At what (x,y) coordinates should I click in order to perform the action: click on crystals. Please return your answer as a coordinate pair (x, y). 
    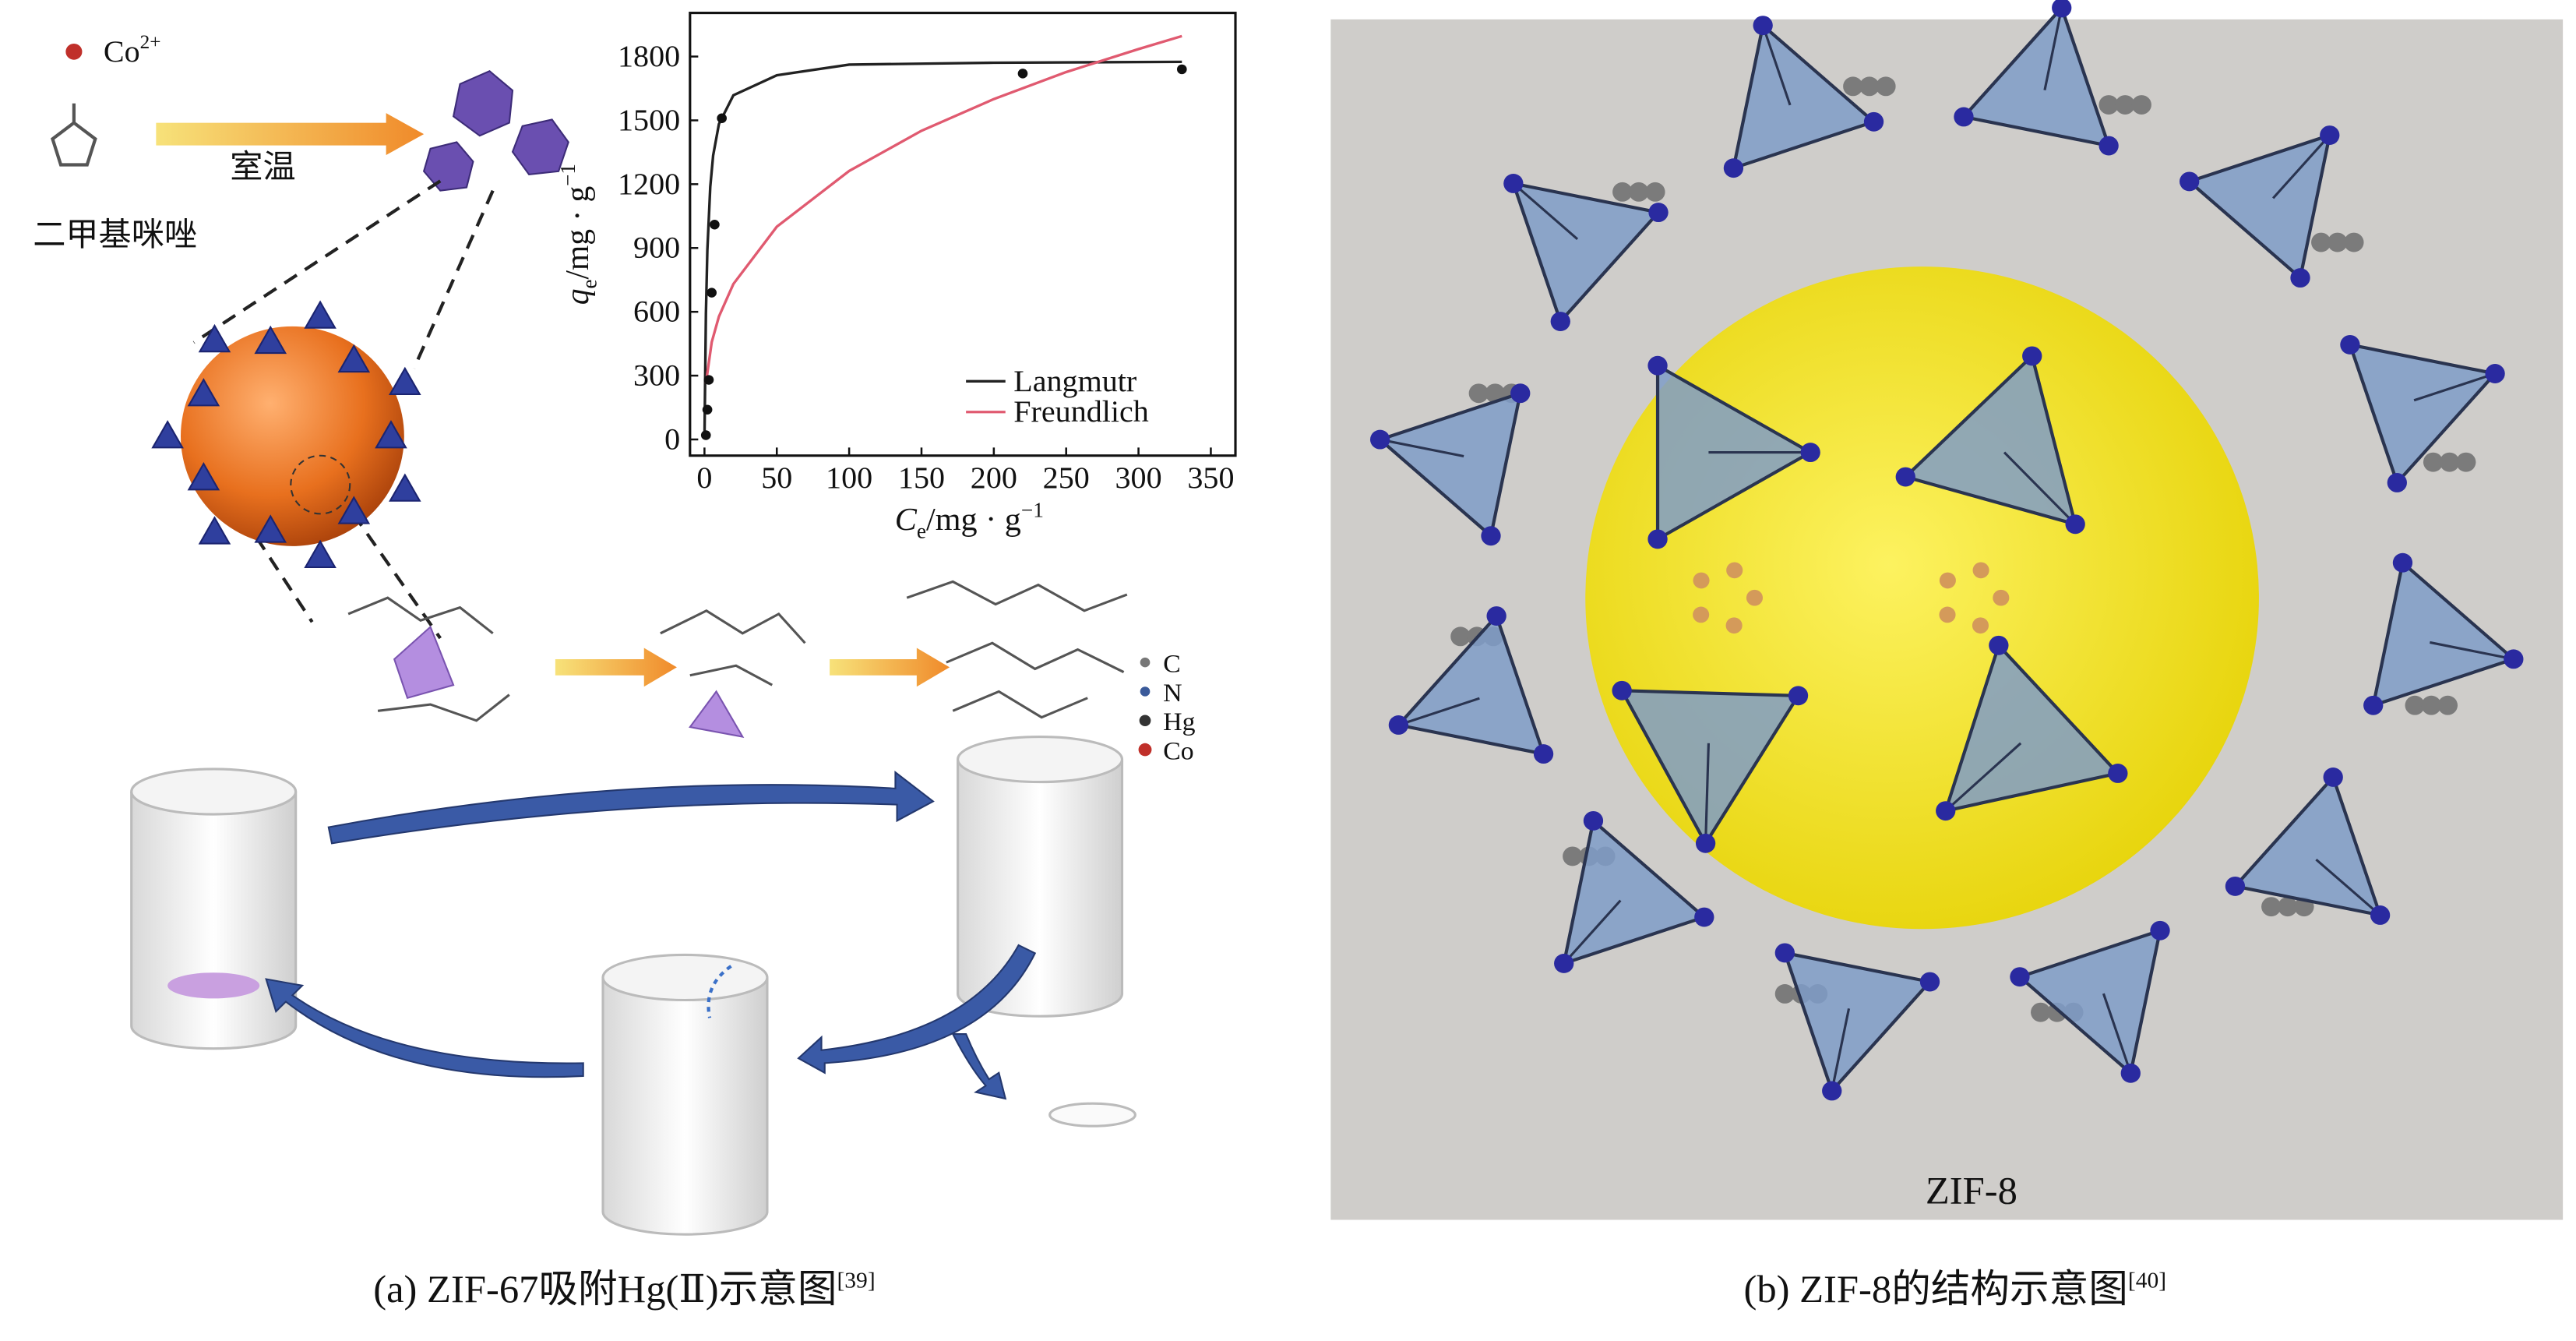
    Looking at the image, I should click on (495, 131).